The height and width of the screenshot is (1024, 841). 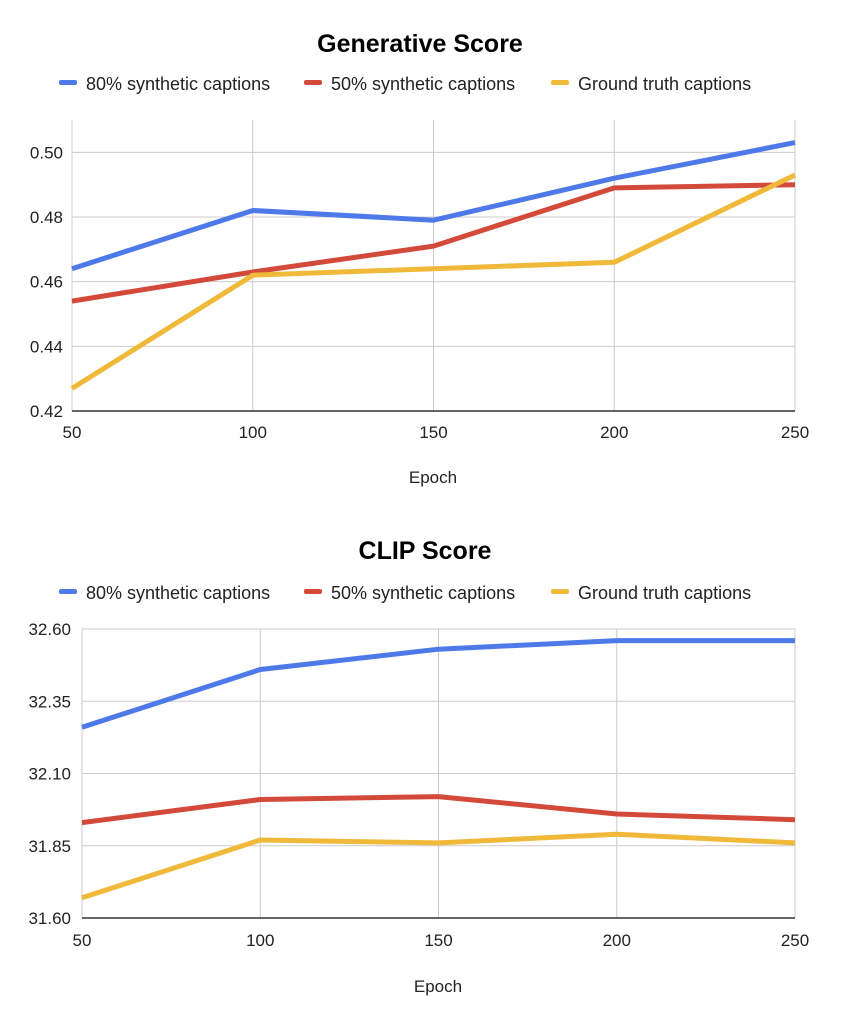 I want to click on y-tick-label: 0.50, so click(x=46, y=152).